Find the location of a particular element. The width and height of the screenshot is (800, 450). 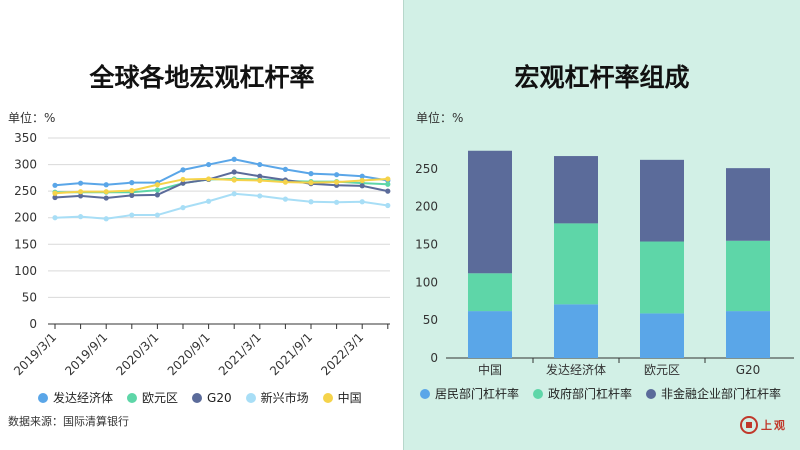

legend-label-nonfinancial: 非金融企业部门杠杆率 is located at coordinates (721, 394).